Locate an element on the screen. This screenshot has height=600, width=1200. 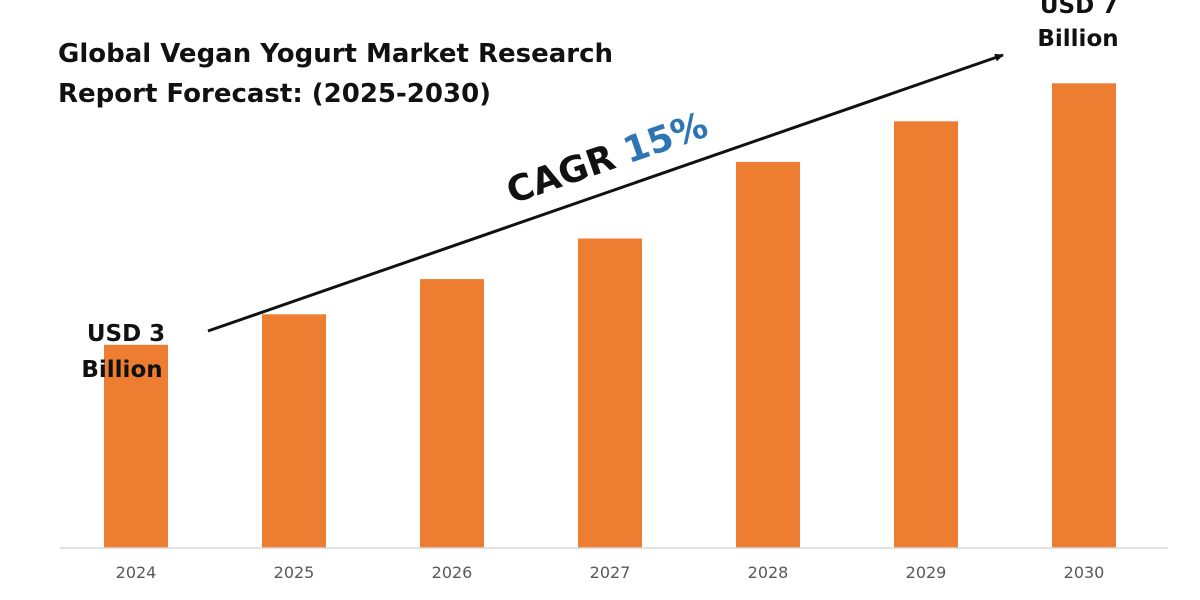
chart-title-line2: Report Forecast: (2025-2030) is located at coordinates (274, 94).